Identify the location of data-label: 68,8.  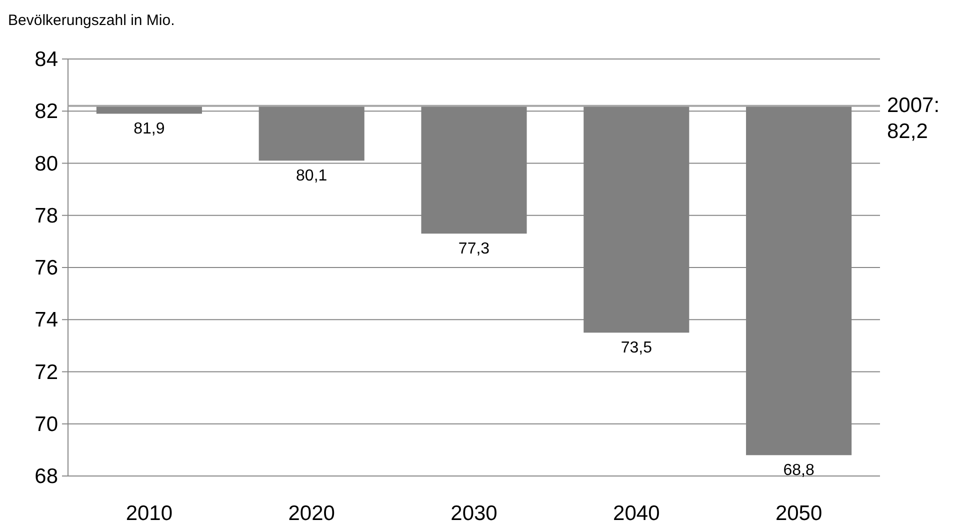
(798, 471).